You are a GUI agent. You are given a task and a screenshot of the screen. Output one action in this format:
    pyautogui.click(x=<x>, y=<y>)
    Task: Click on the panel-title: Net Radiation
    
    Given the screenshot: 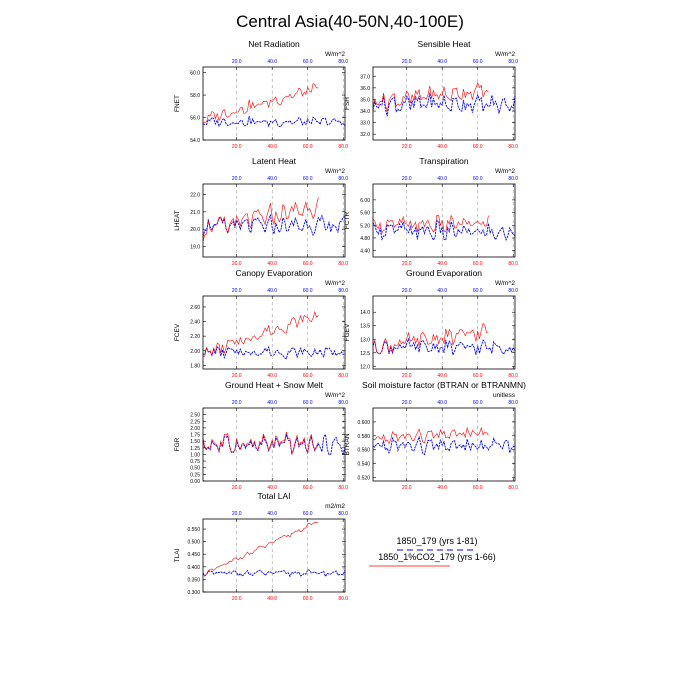 What is the action you would take?
    pyautogui.click(x=274, y=44)
    